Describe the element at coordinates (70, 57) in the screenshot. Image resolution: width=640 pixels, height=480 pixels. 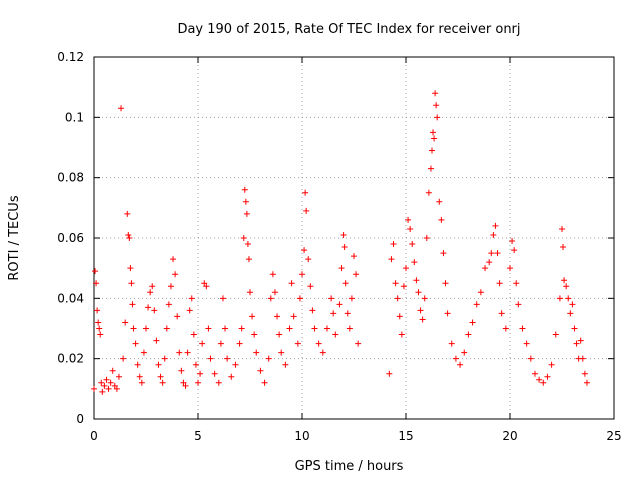
I see `y-tick-label: 0.12` at that location.